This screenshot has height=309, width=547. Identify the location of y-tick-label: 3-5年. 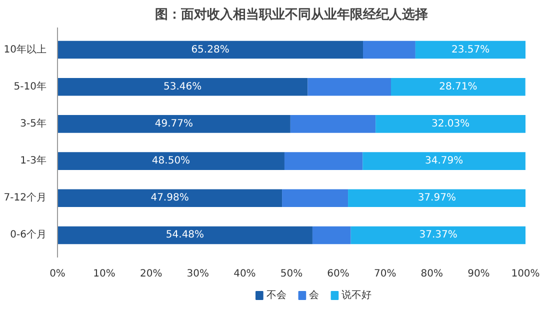
(33, 123).